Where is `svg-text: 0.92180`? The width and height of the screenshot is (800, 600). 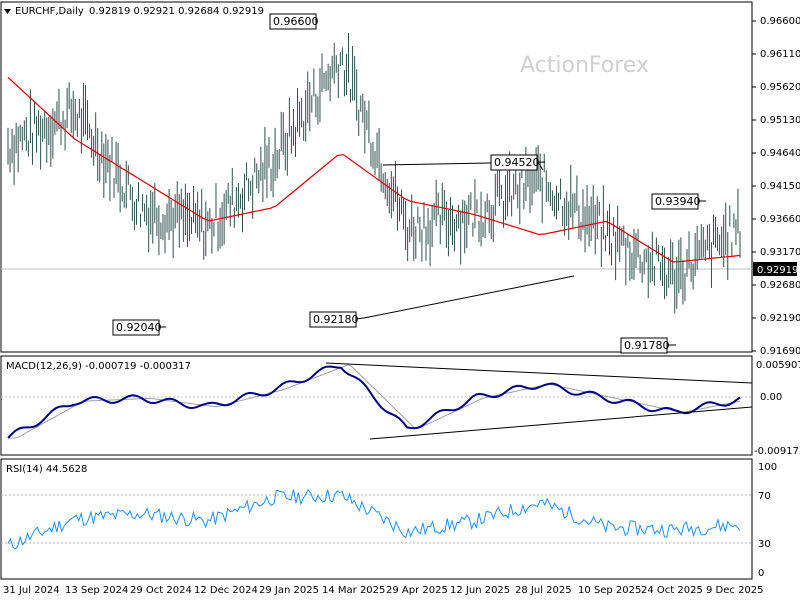 svg-text: 0.92180 is located at coordinates (336, 319).